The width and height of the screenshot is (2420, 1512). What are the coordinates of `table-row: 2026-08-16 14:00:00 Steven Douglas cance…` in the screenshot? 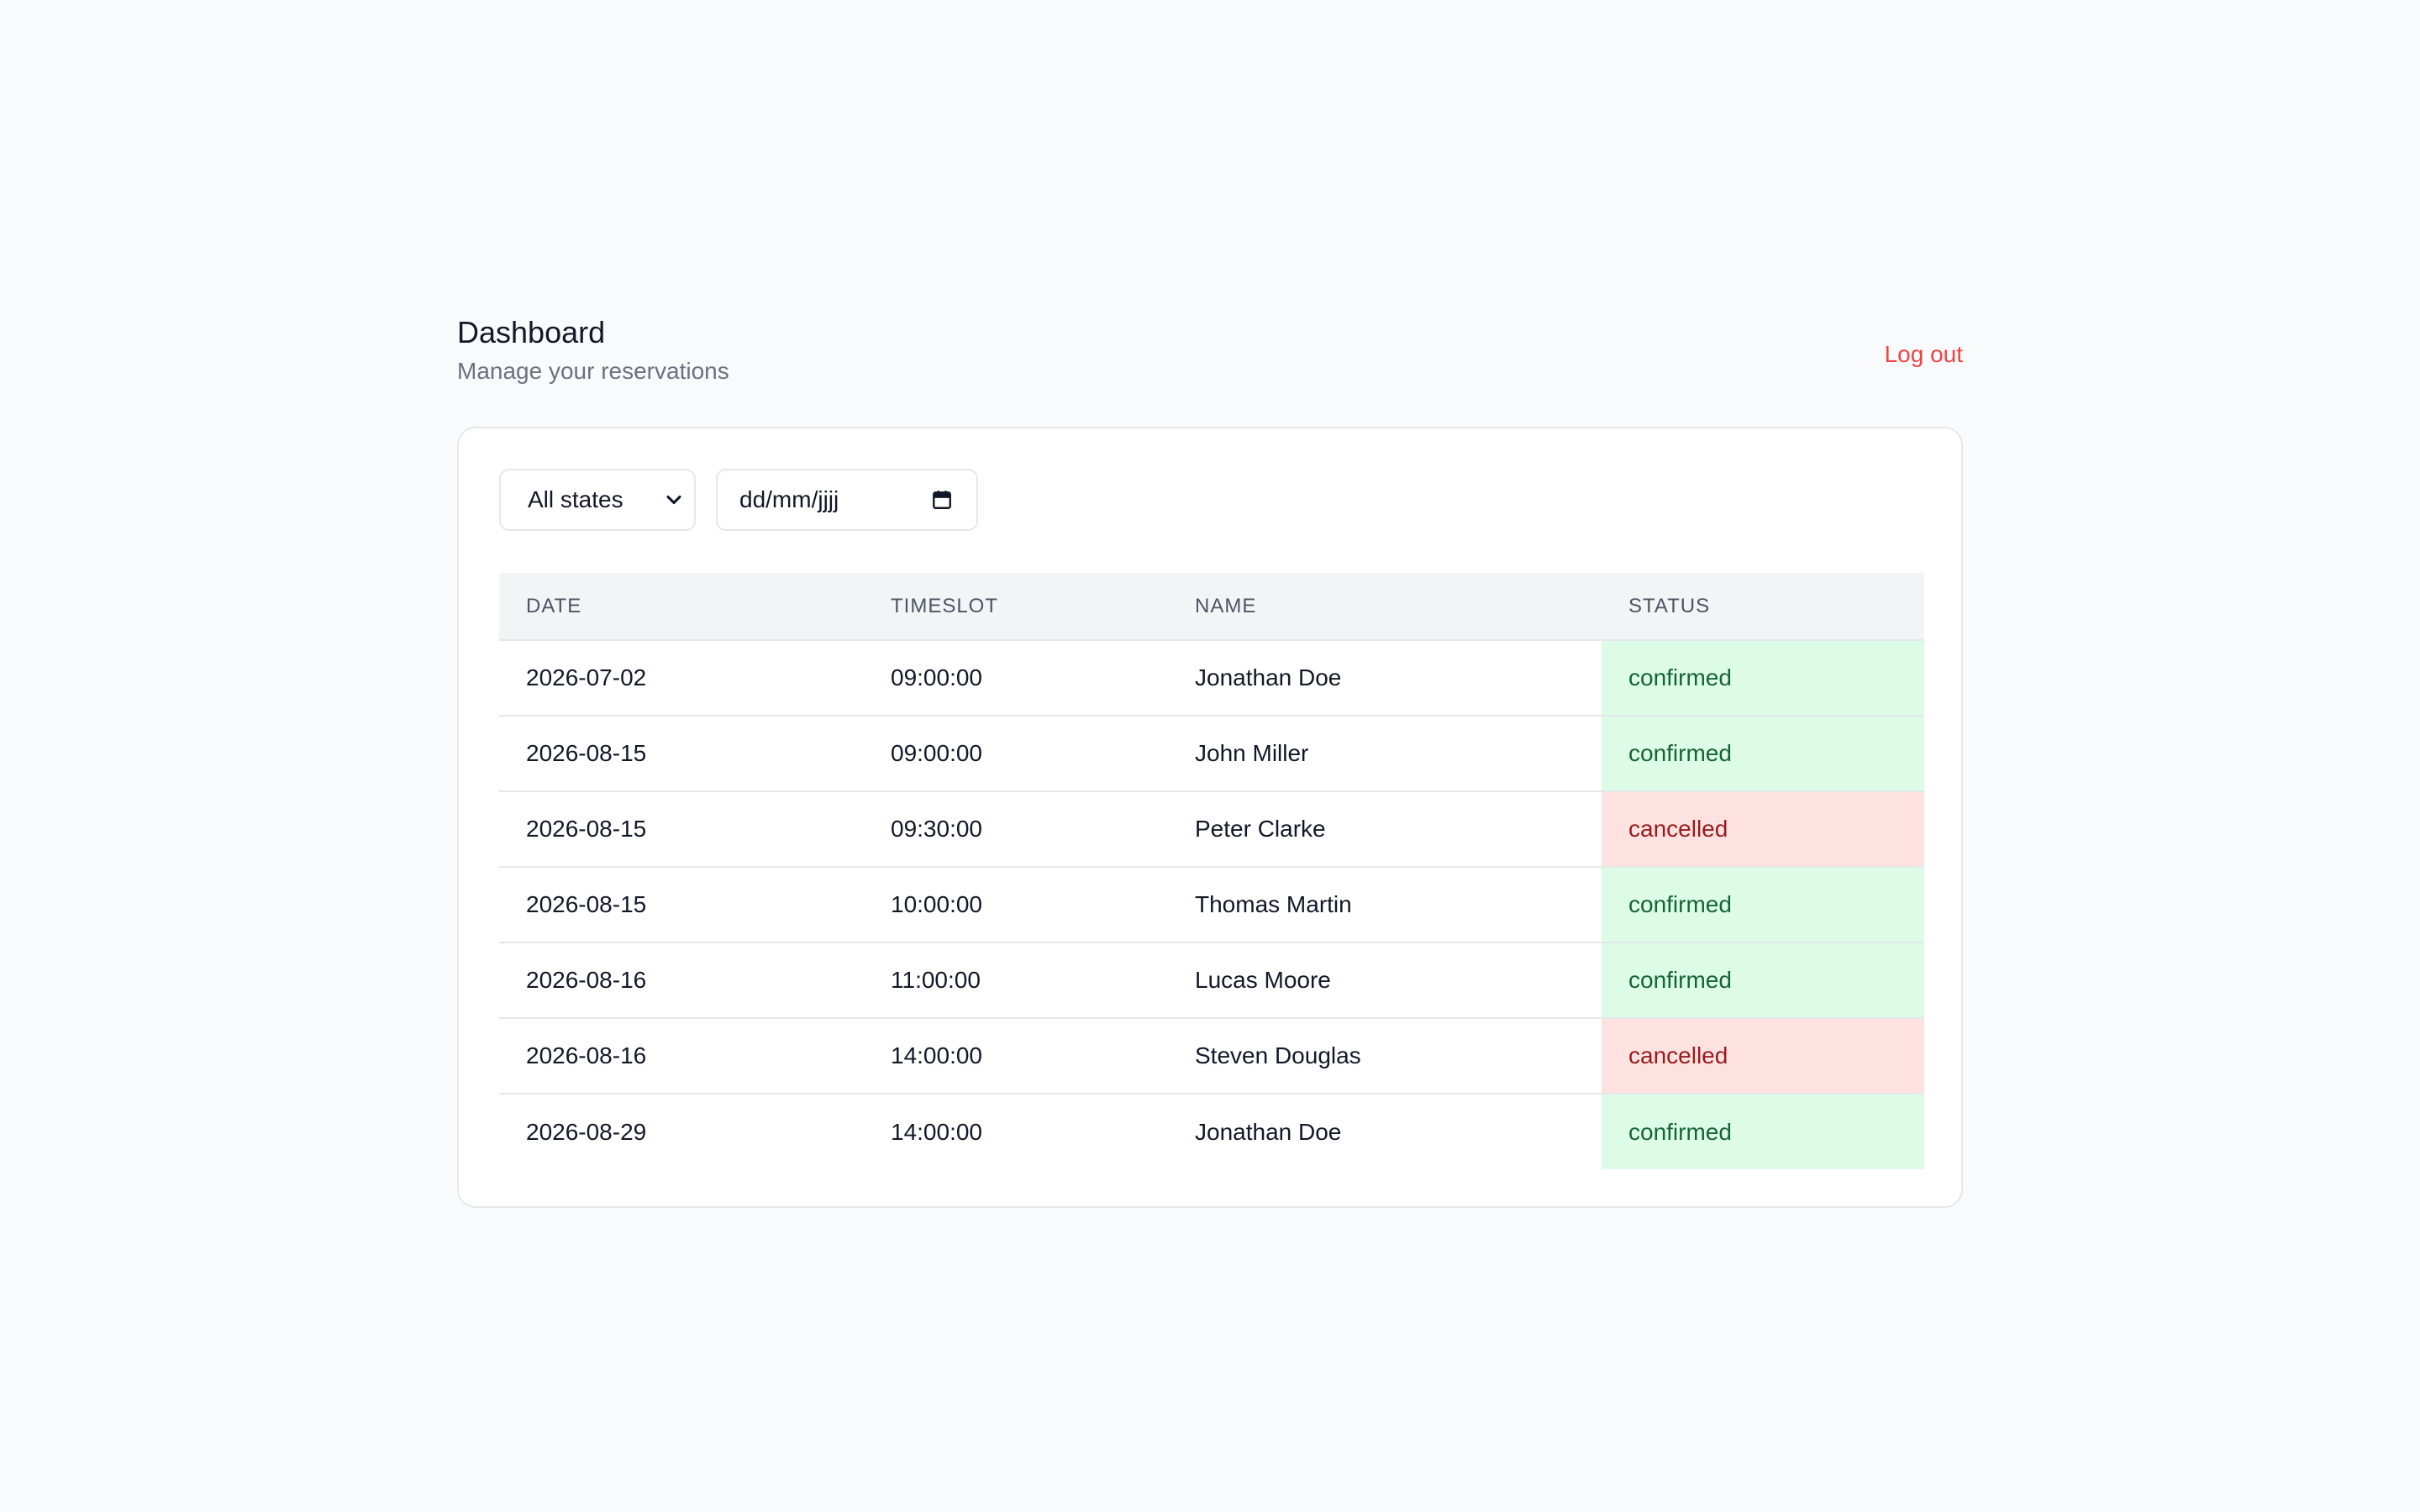 It's located at (1211, 1056).